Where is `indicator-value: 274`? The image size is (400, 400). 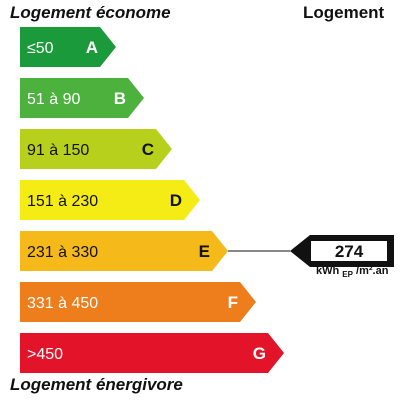
indicator-value: 274 is located at coordinates (349, 251).